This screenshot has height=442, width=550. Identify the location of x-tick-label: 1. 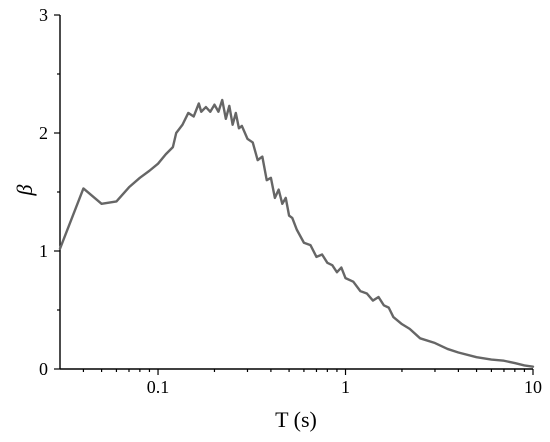
(345, 387).